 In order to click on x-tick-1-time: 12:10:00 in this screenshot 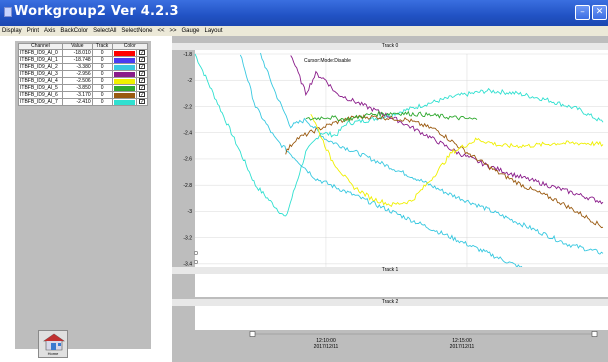, I will do `click(326, 341)`.